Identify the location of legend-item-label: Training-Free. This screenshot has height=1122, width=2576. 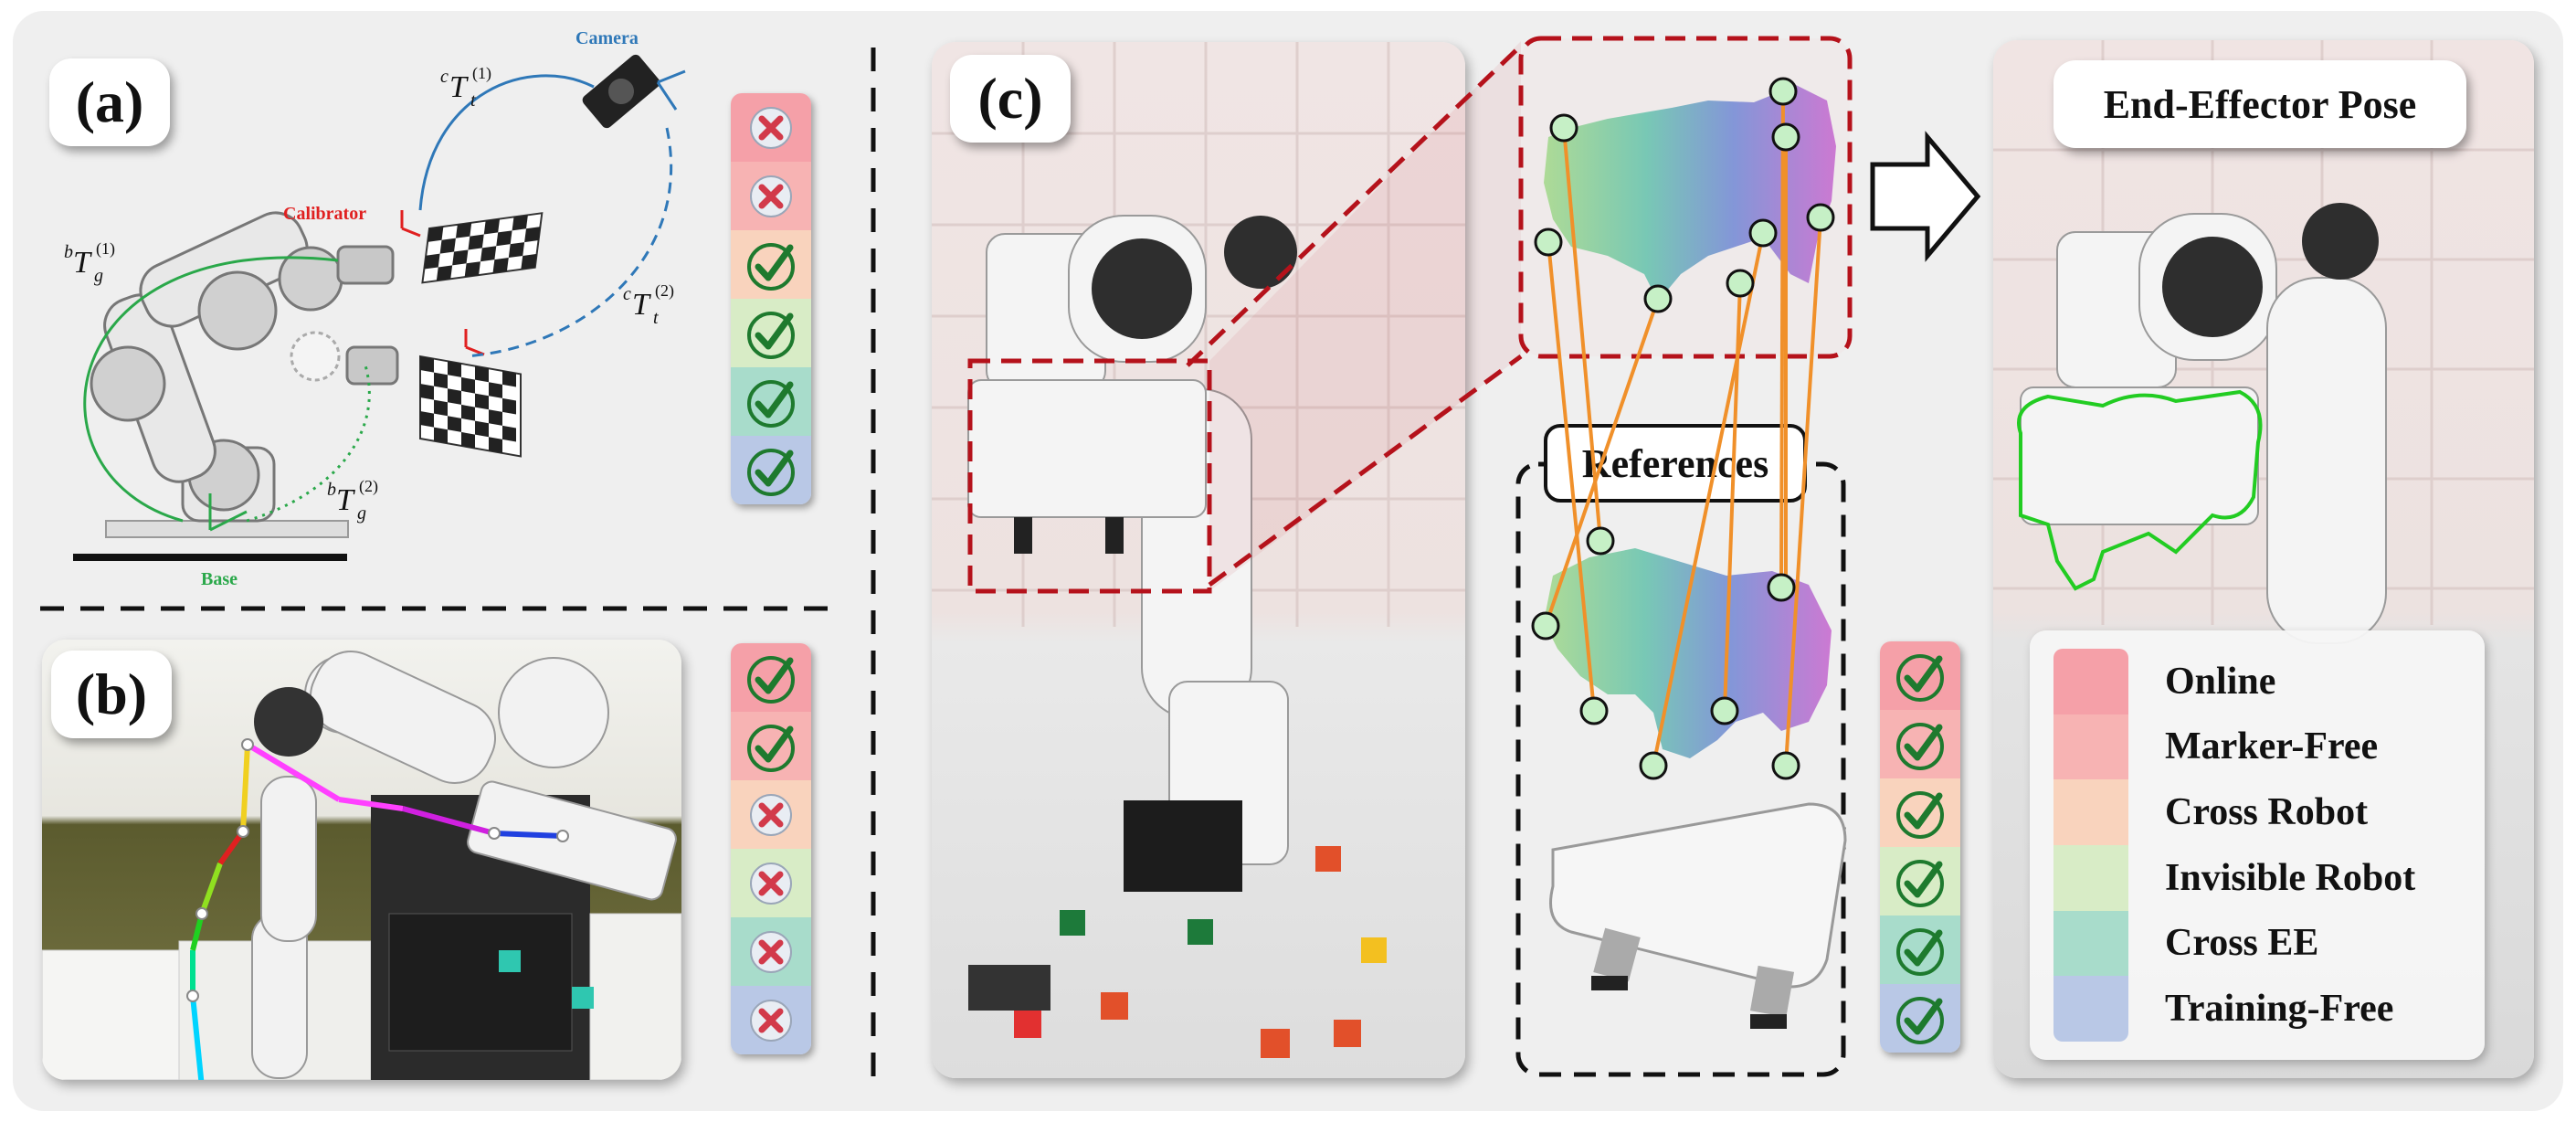
(2280, 1010).